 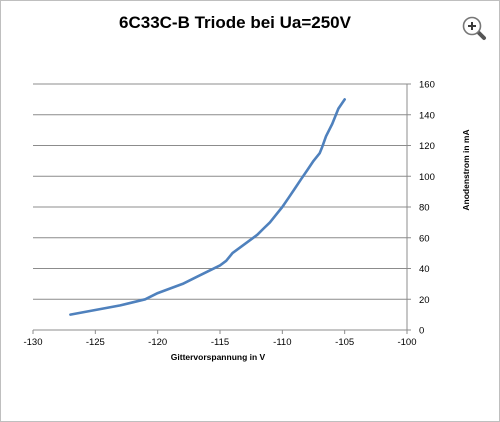 I want to click on y-tick-label: 40, so click(x=424, y=269).